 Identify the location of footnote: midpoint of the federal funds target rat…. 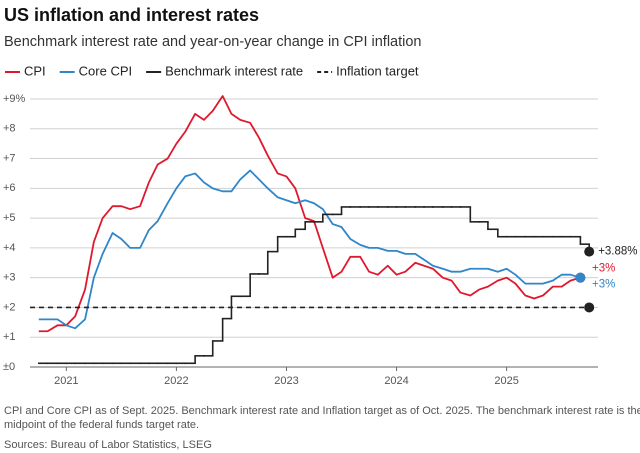
(101, 425).